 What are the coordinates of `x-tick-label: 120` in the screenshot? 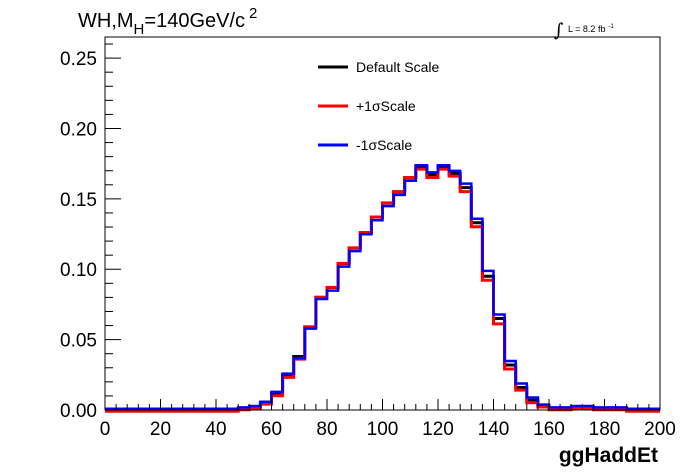 It's located at (438, 429).